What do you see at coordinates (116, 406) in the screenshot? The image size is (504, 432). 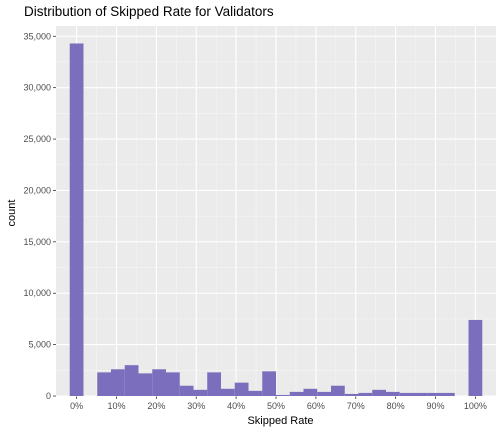 I see `x-tick-label: 10%` at bounding box center [116, 406].